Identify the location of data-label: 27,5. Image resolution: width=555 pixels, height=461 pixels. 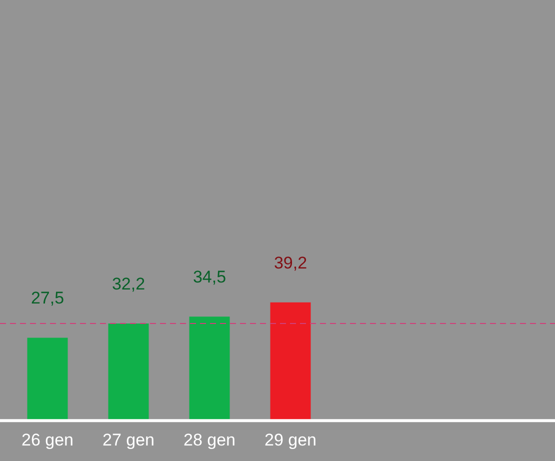
(47, 298).